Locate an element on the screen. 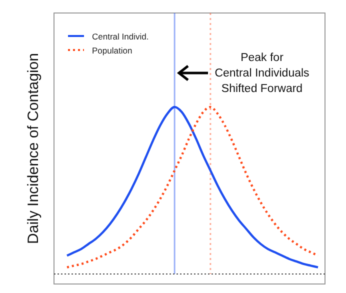  legend-label: Central Individ. is located at coordinates (120, 37).